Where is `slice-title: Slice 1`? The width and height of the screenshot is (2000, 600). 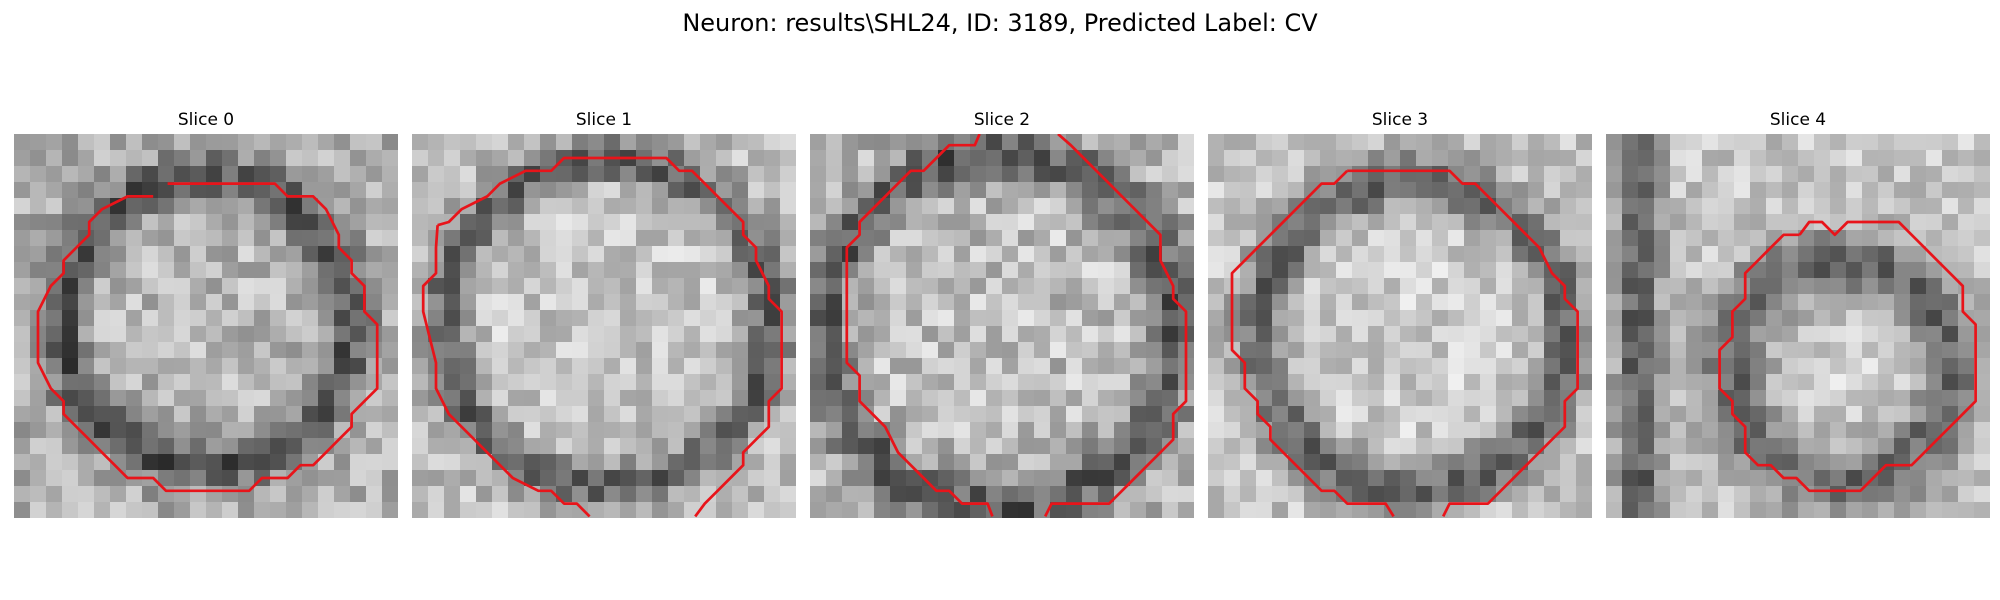 slice-title: Slice 1 is located at coordinates (604, 120).